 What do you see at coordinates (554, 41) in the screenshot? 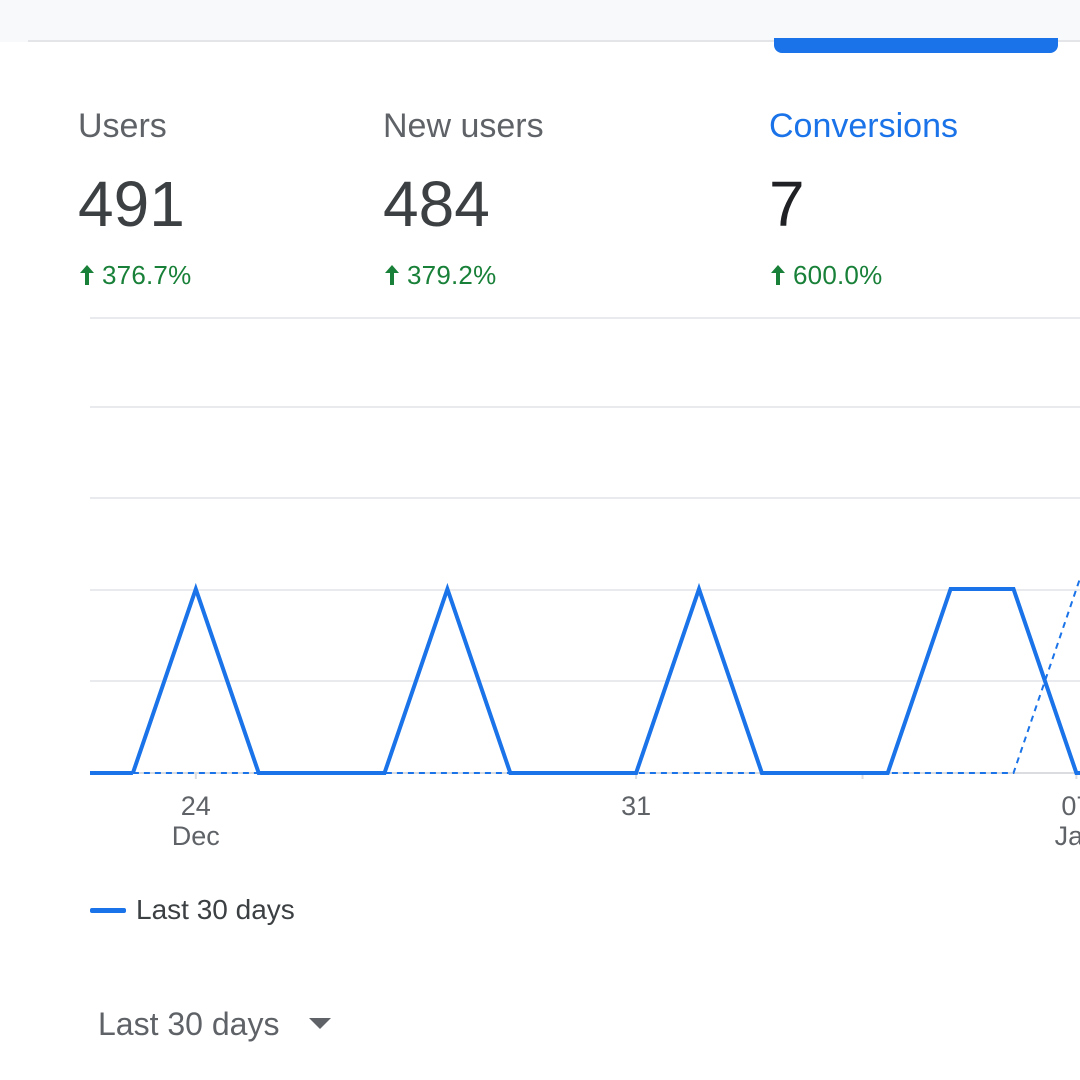
I see `header-divider` at bounding box center [554, 41].